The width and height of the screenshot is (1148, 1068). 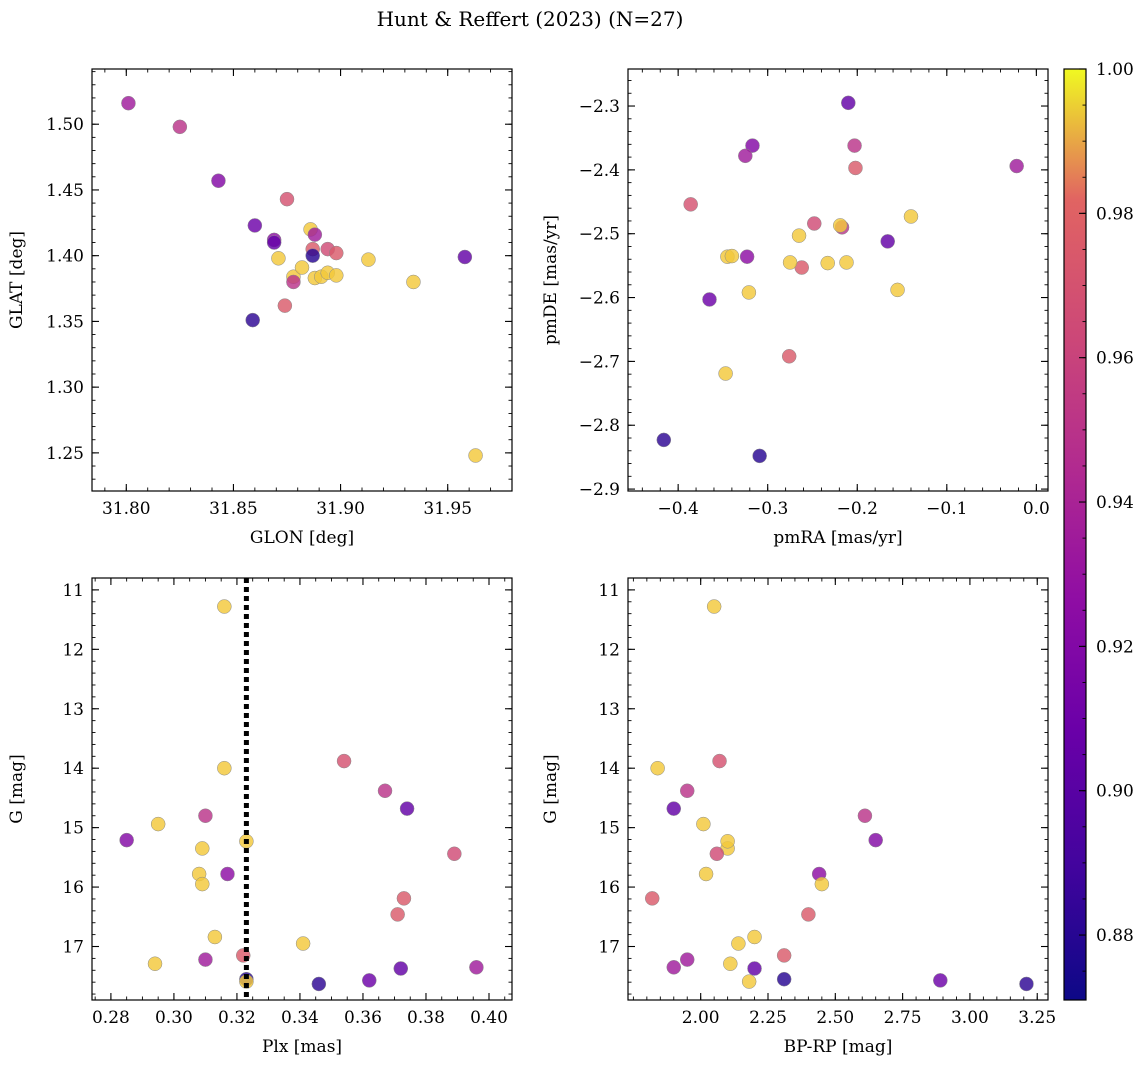 What do you see at coordinates (340, 509) in the screenshot?
I see `x-tick-label: 31.90` at bounding box center [340, 509].